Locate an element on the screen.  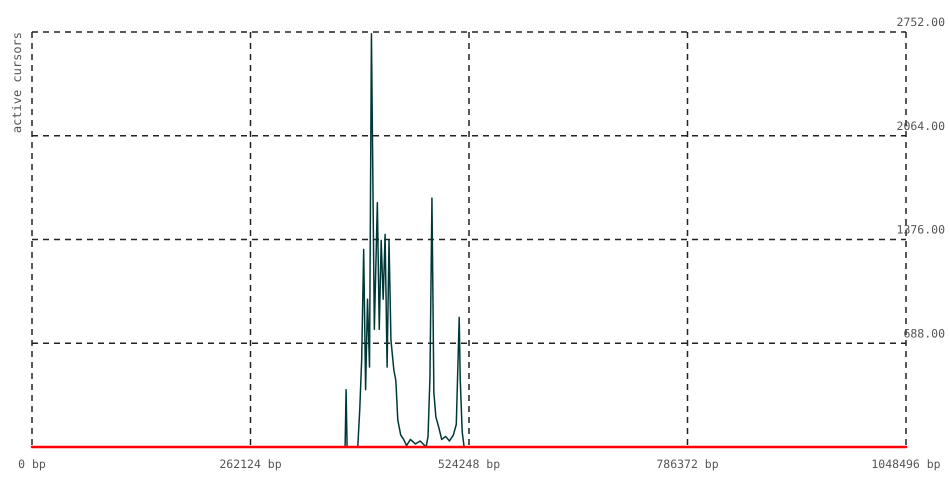
y-tick-label: 688.00 is located at coordinates (924, 333).